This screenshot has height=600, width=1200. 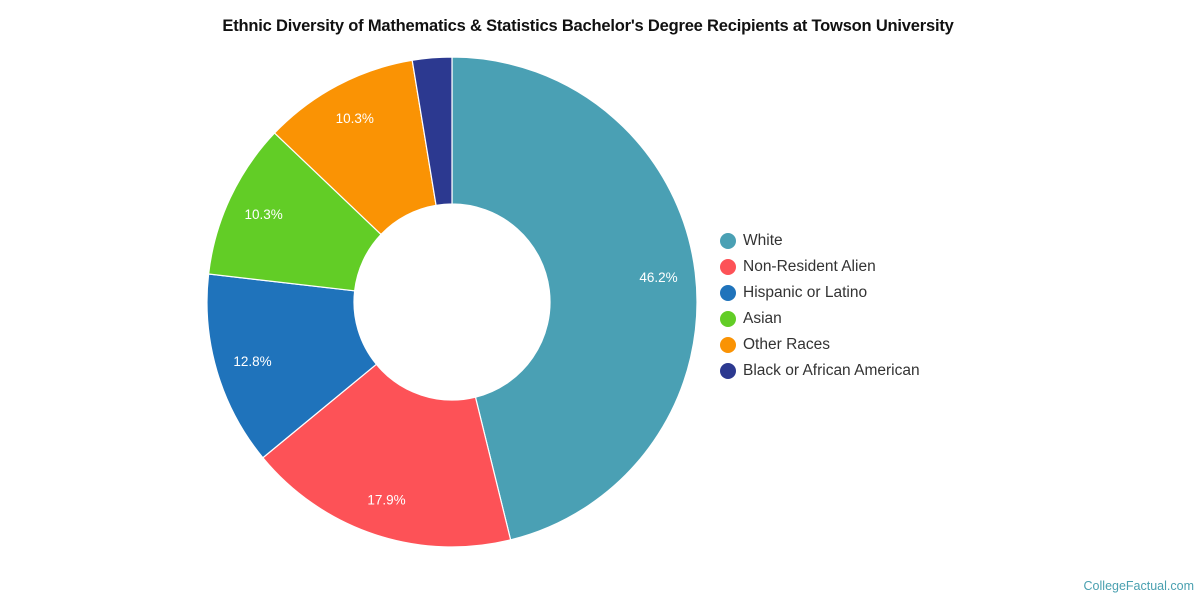 I want to click on legend-label: Non-Resident Alien, so click(x=809, y=266).